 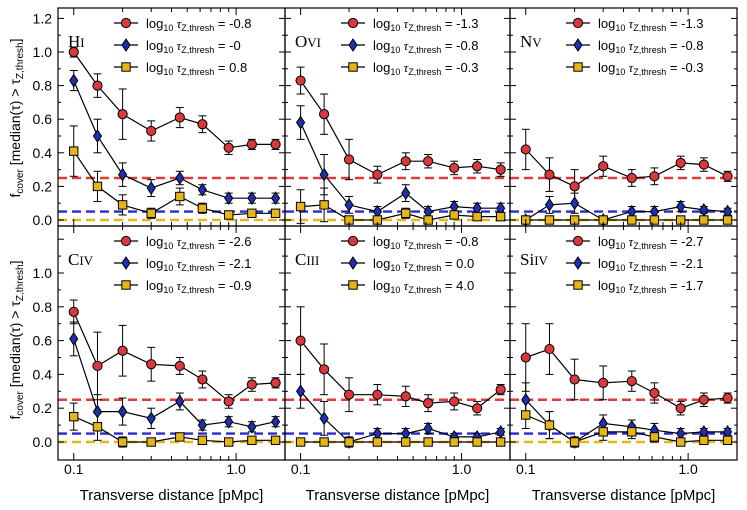 What do you see at coordinates (459, 45) in the screenshot?
I see `legend-value: = -0.8` at bounding box center [459, 45].